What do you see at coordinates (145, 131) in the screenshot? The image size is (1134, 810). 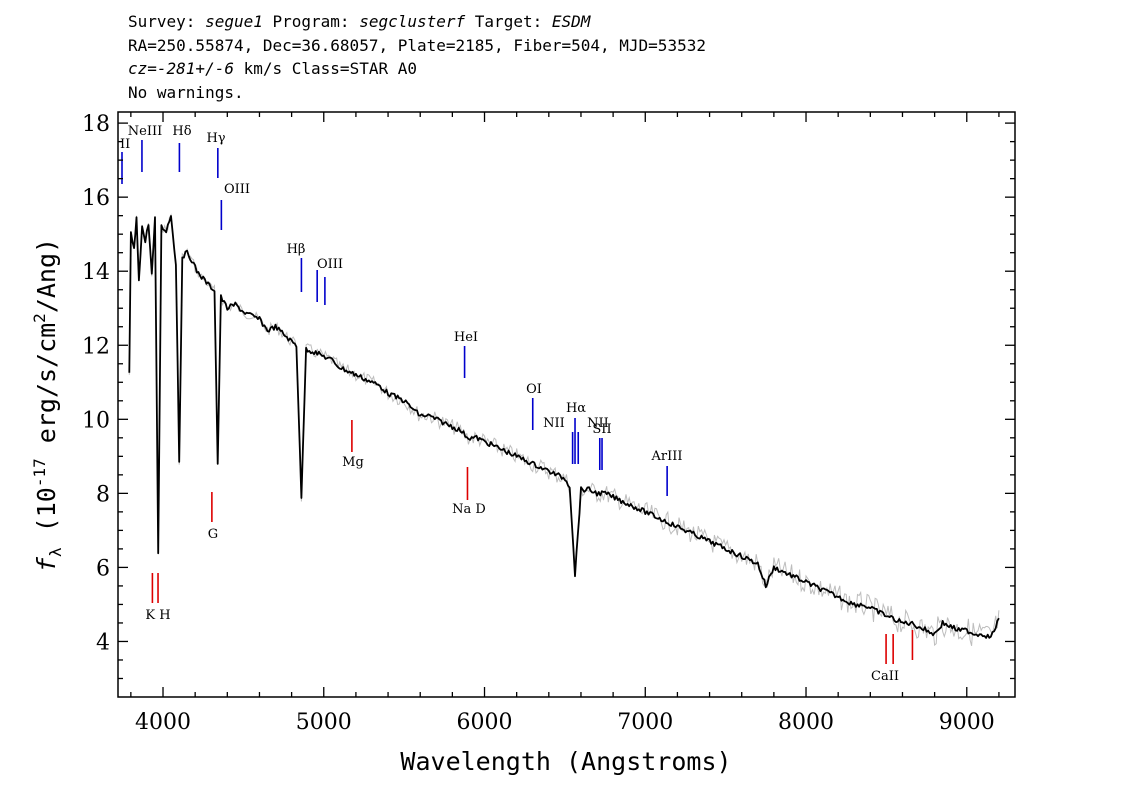 I see `line-label-neiii: NeIII` at bounding box center [145, 131].